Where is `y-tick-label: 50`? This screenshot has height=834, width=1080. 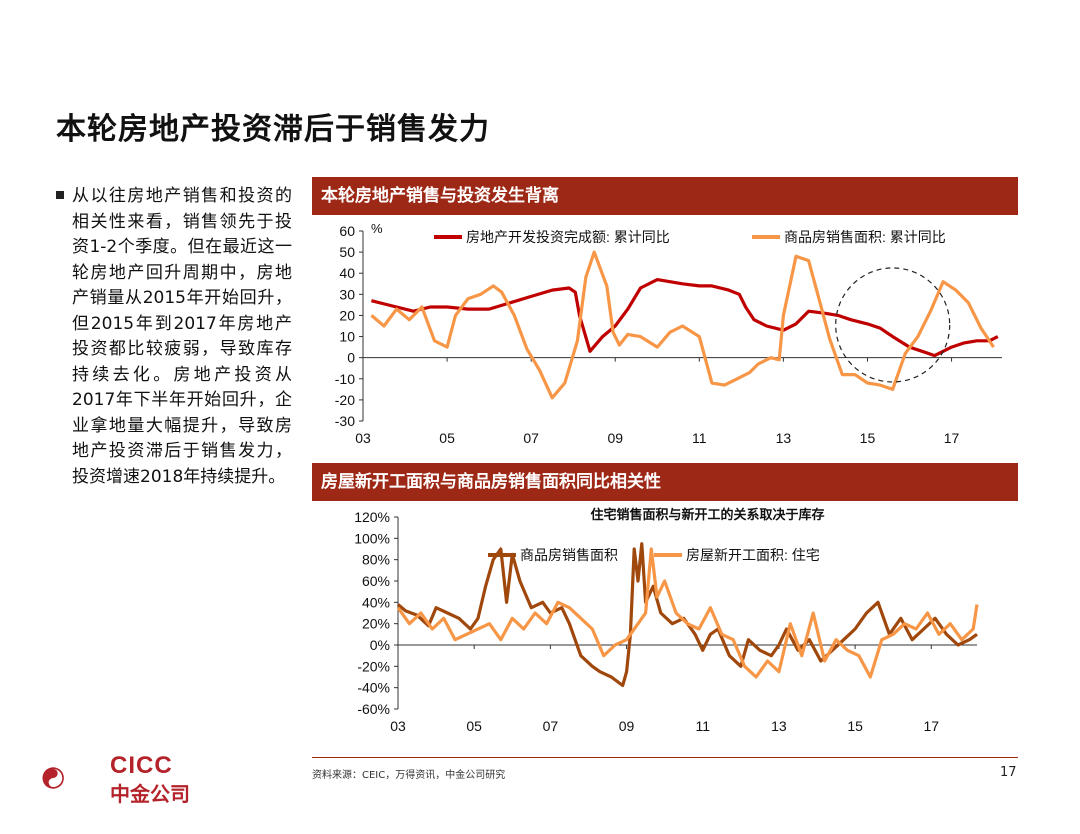
y-tick-label: 50 is located at coordinates (347, 252).